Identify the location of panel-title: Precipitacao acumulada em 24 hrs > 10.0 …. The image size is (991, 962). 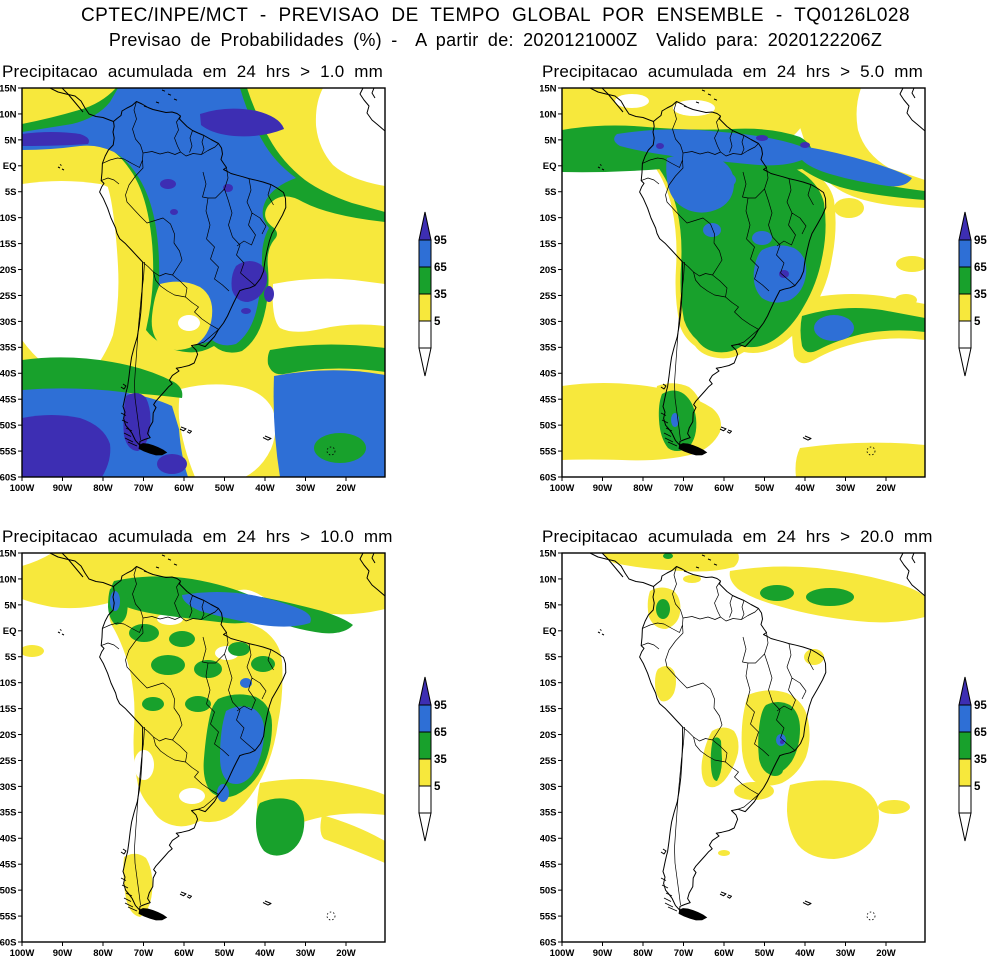
(197, 536).